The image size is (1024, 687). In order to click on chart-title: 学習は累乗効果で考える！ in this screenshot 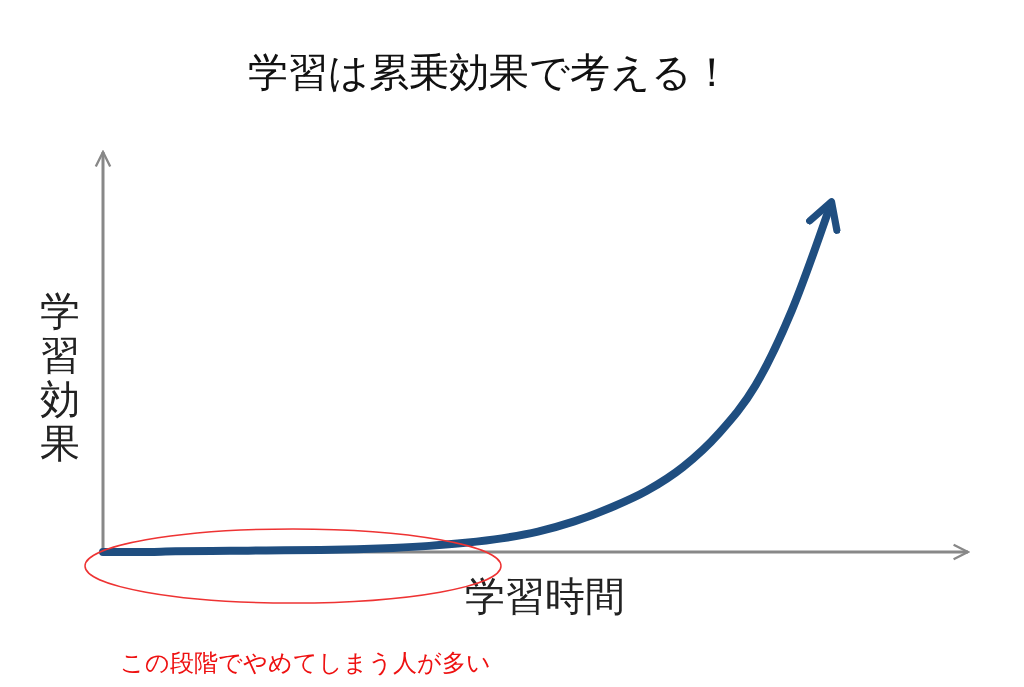, I will do `click(490, 72)`.